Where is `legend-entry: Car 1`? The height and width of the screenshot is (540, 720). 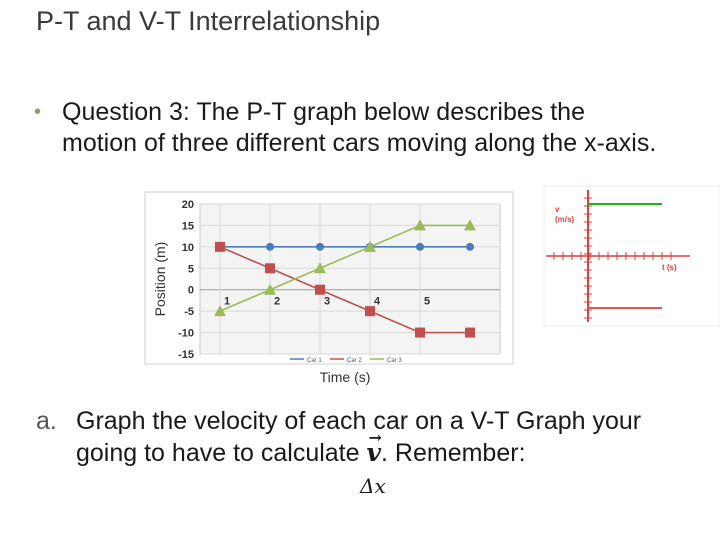 legend-entry: Car 1 is located at coordinates (314, 361).